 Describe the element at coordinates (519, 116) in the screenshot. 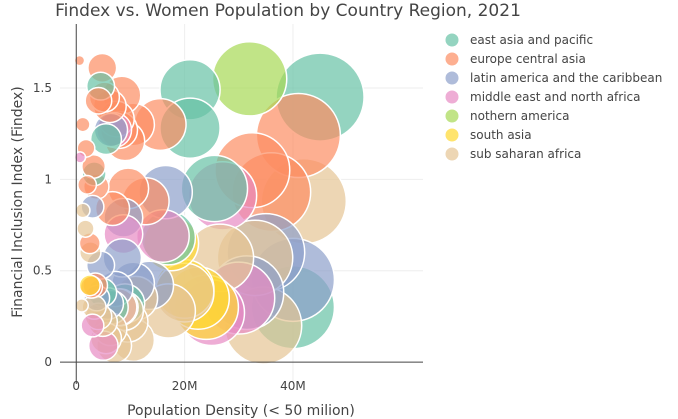

I see `legend-label: nothern america` at that location.